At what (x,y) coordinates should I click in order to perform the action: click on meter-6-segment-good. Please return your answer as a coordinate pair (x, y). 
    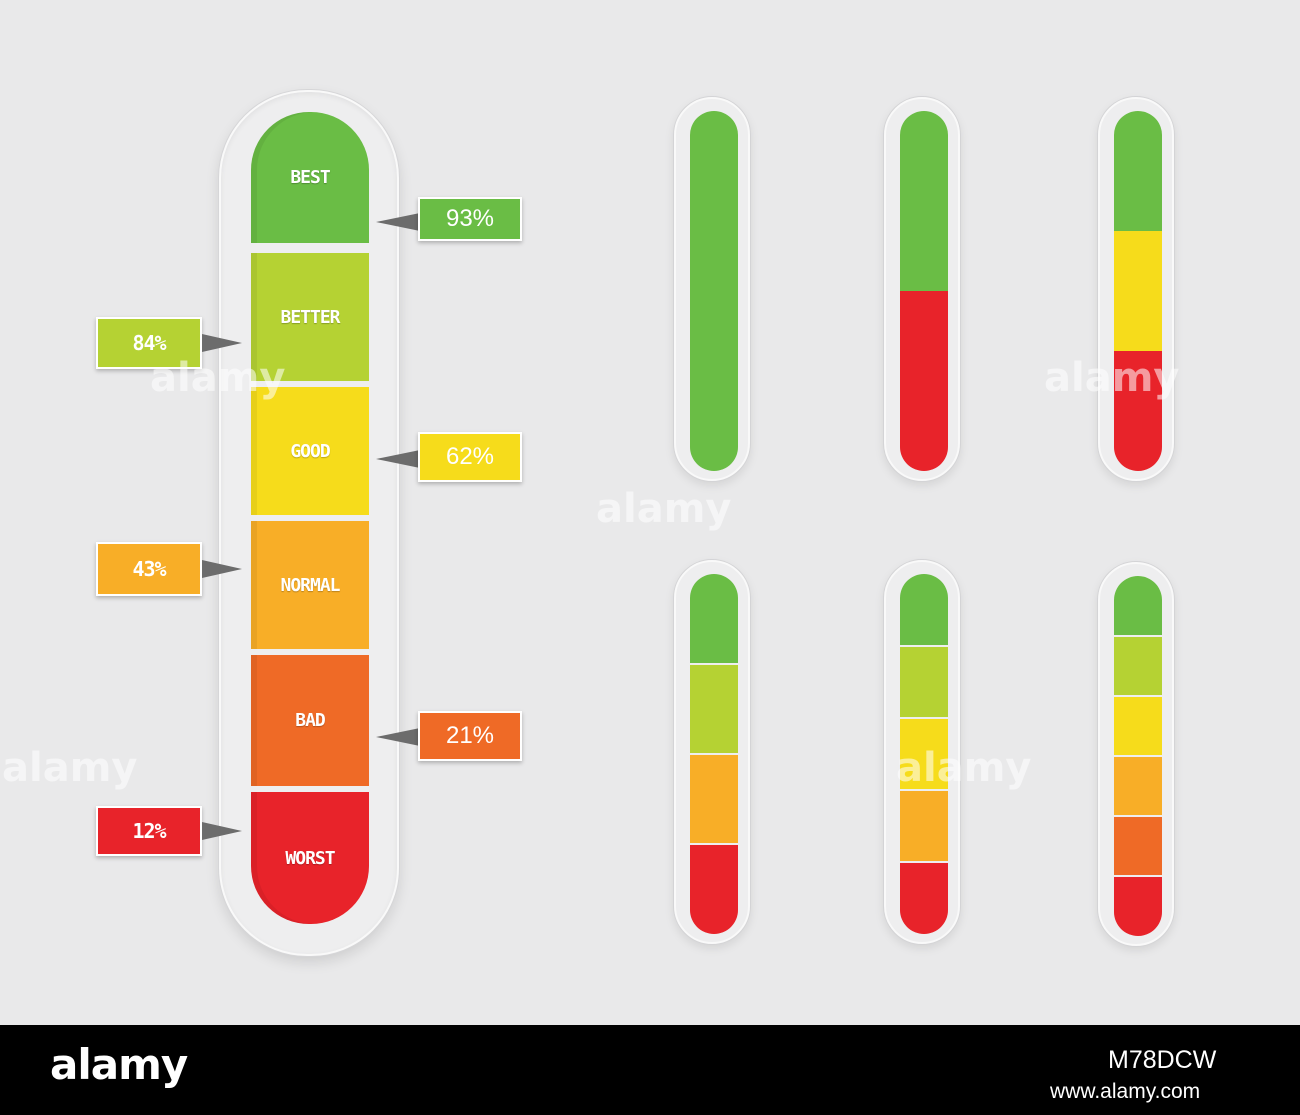
    Looking at the image, I should click on (1138, 726).